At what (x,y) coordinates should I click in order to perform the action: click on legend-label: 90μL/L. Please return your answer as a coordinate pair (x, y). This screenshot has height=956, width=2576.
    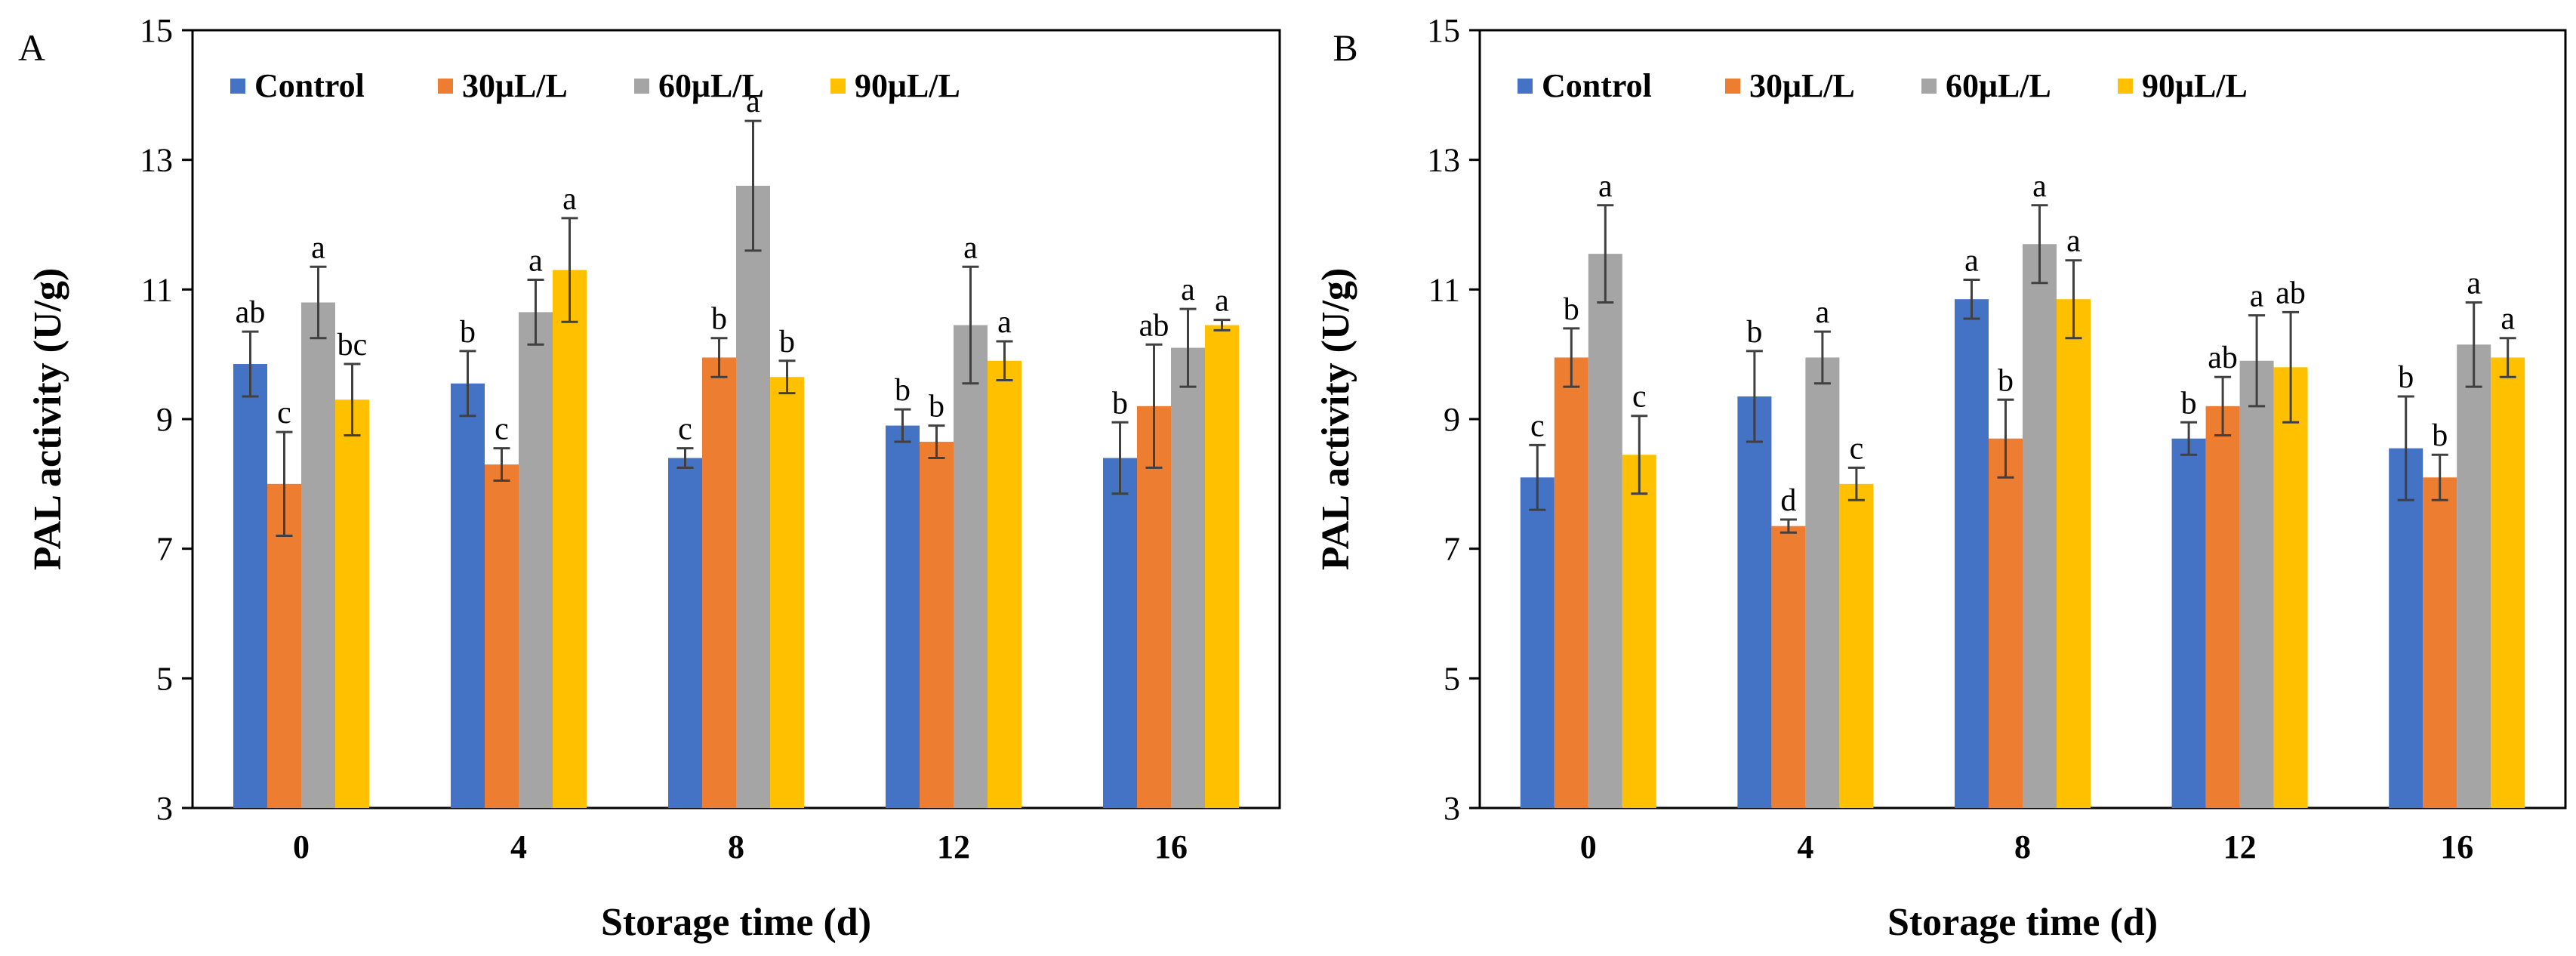
    Looking at the image, I should click on (907, 85).